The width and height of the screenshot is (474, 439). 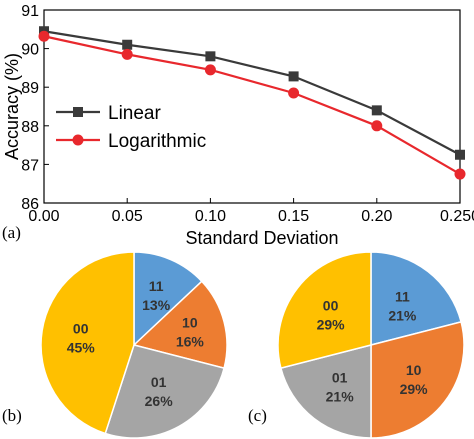 What do you see at coordinates (43, 216) in the screenshot?
I see `x-tick-label: 0.00` at bounding box center [43, 216].